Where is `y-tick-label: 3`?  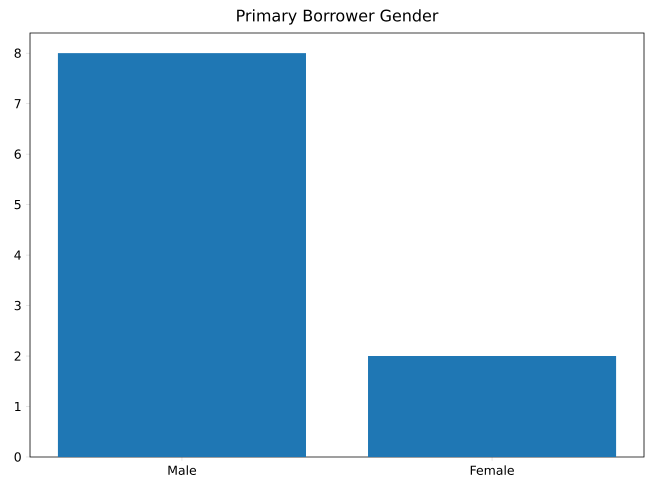
y-tick-label: 3 is located at coordinates (17, 305).